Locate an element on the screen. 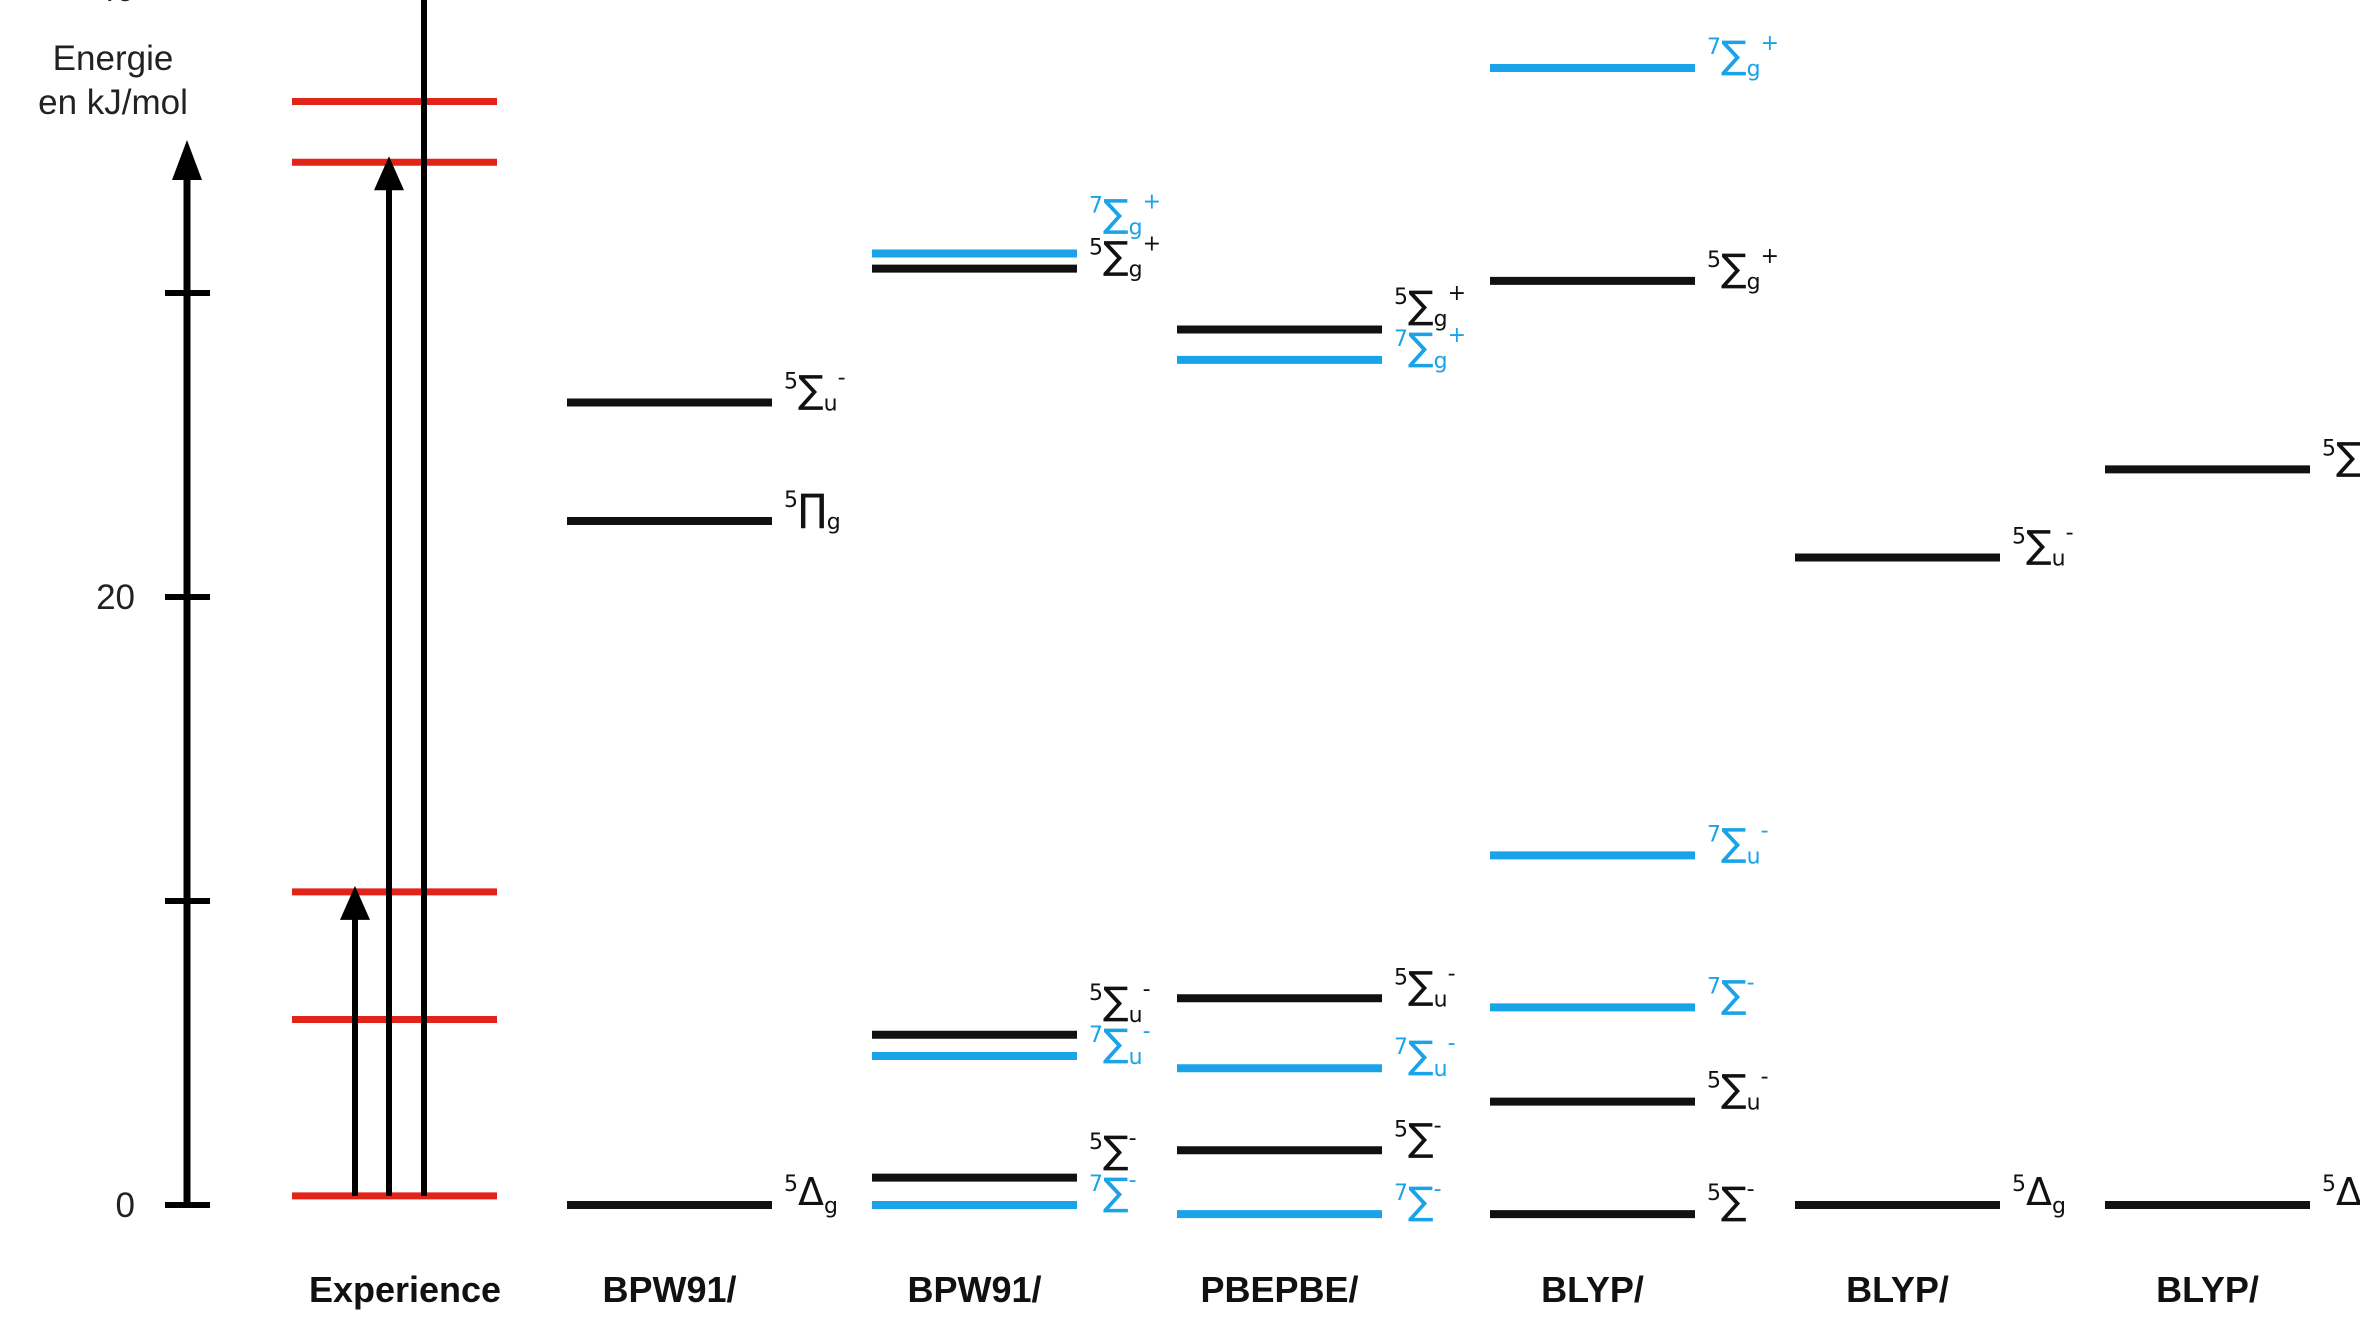 This screenshot has width=2360, height=1323. term-symbol-label: 5Δ is located at coordinates (2341, 1192).